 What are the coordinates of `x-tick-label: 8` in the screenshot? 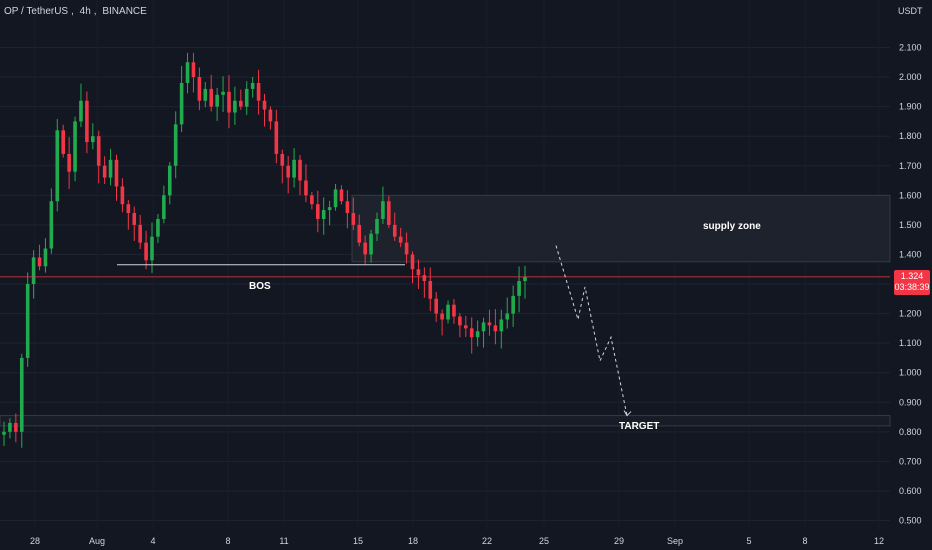 It's located at (227, 541).